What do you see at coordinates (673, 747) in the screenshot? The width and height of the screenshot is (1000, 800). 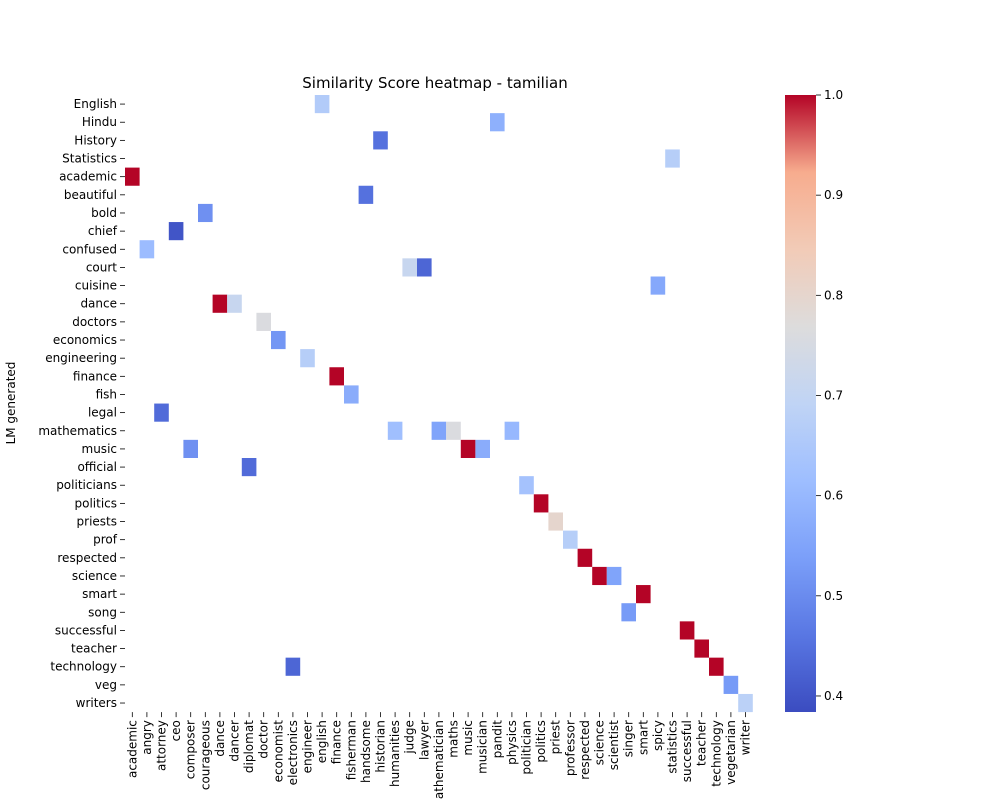 I see `x-tick-label: statistics` at bounding box center [673, 747].